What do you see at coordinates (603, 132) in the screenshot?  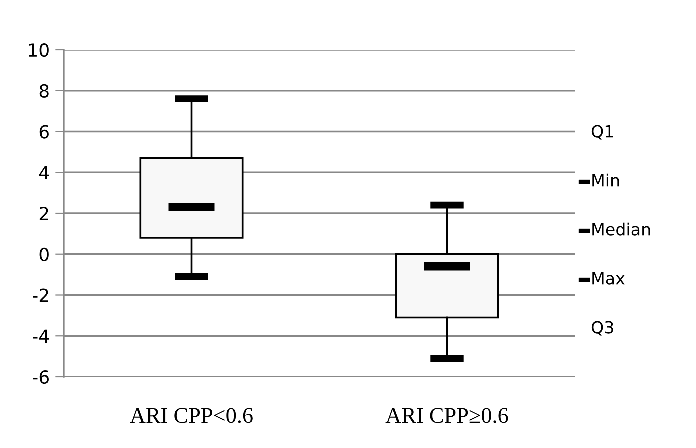 I see `text: Q1` at bounding box center [603, 132].